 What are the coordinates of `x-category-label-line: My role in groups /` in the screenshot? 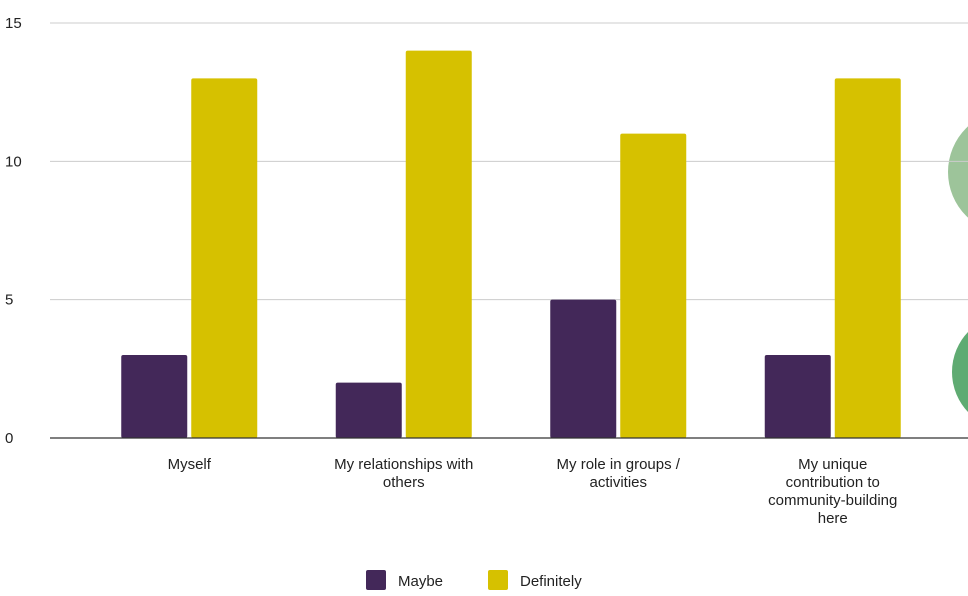 It's located at (619, 464).